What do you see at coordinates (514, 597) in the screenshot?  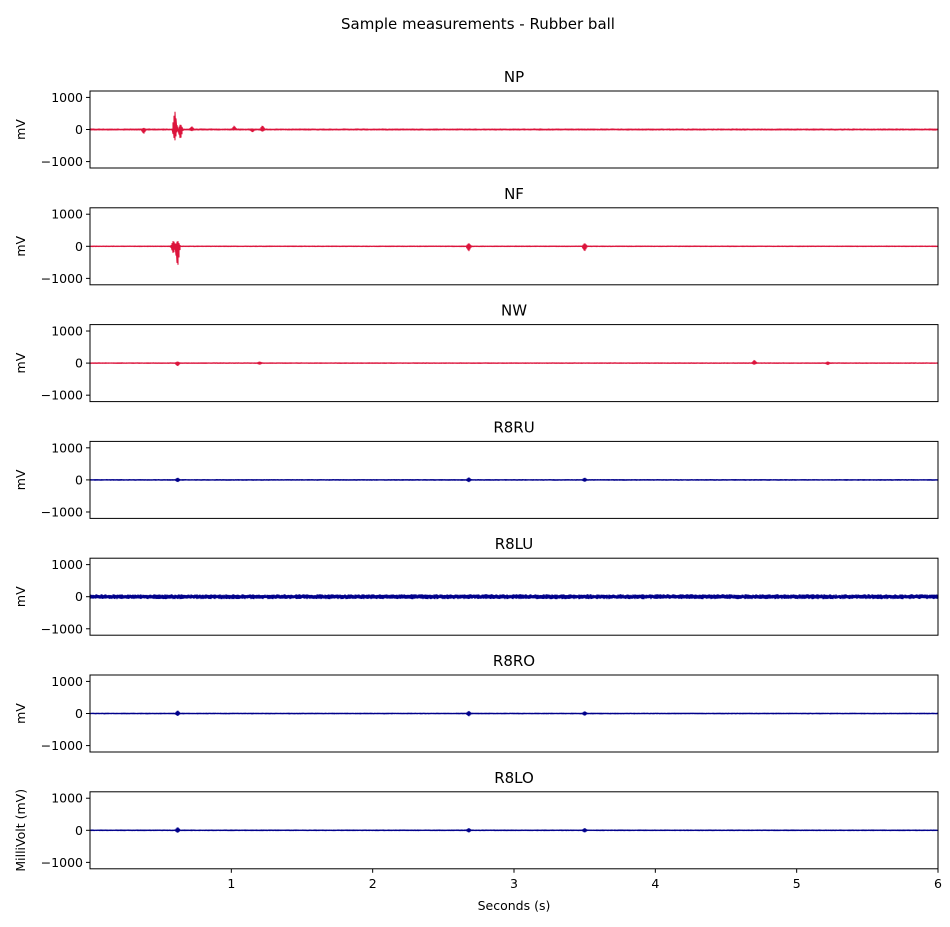 I see `signal-line-r8lu` at bounding box center [514, 597].